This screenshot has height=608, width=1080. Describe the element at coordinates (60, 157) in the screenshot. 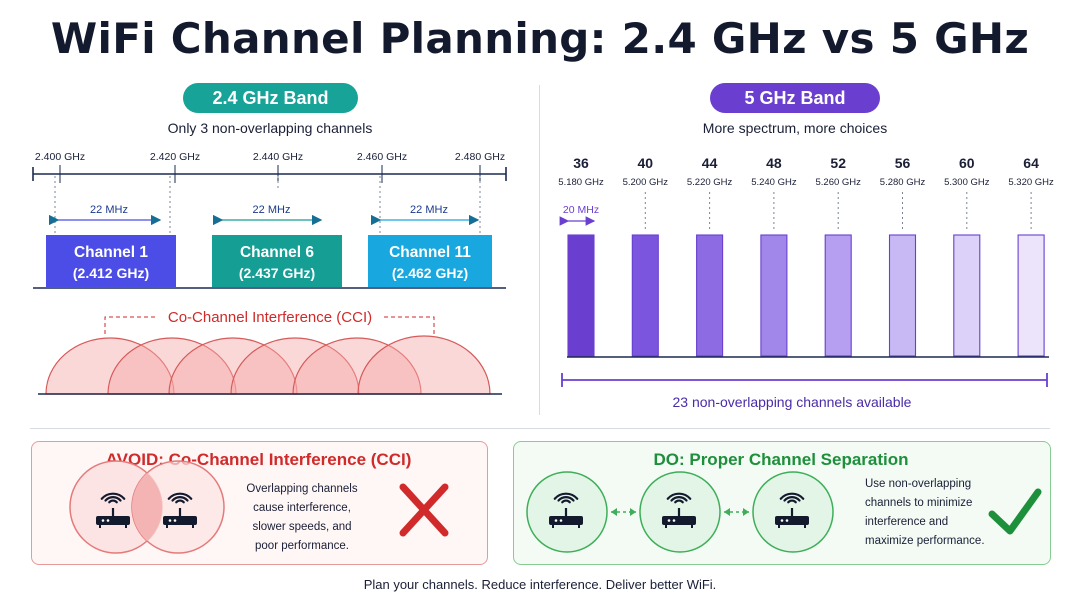

I see `freq-tick-label: 2.400 GHz` at that location.